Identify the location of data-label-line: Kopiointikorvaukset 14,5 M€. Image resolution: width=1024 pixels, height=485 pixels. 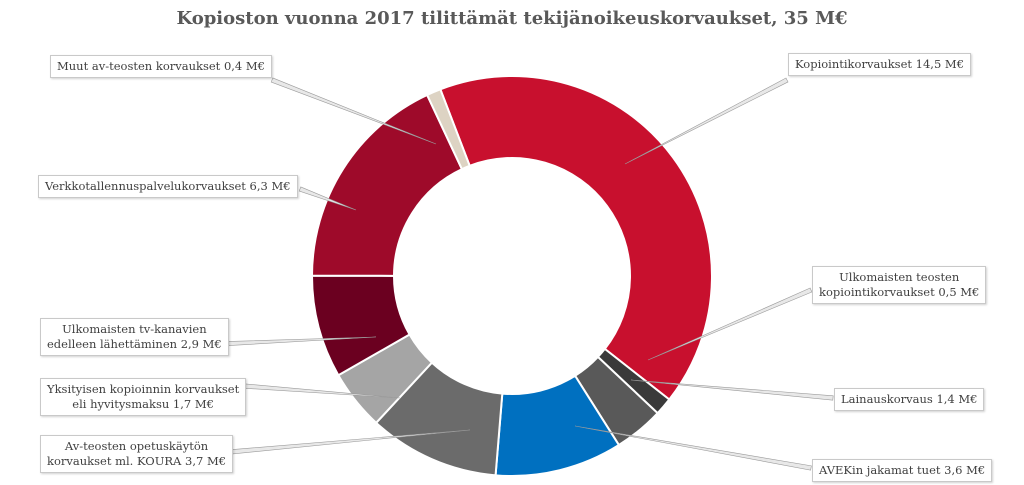
(880, 64).